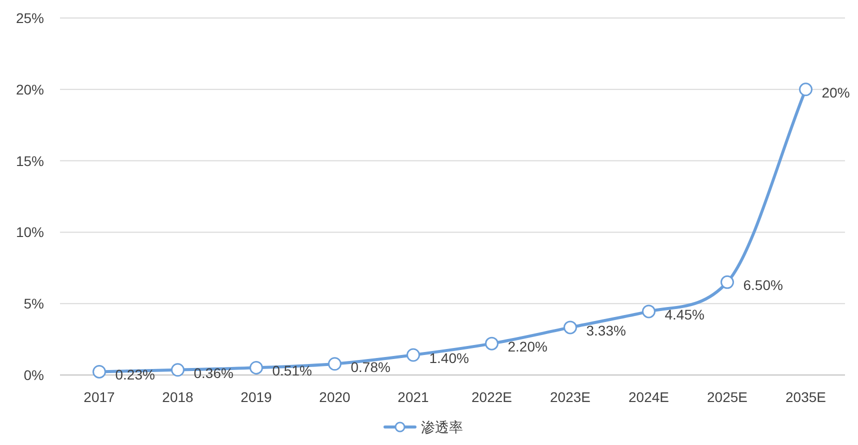  I want to click on x-tick-label: 2018, so click(178, 397).